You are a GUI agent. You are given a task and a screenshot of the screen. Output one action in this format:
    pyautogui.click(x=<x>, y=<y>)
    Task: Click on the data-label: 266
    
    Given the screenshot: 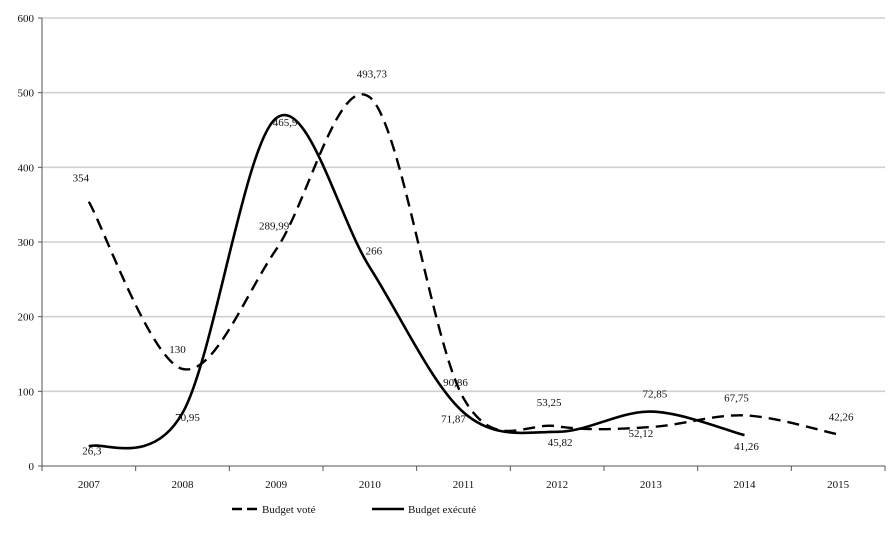 What is the action you would take?
    pyautogui.click(x=374, y=251)
    